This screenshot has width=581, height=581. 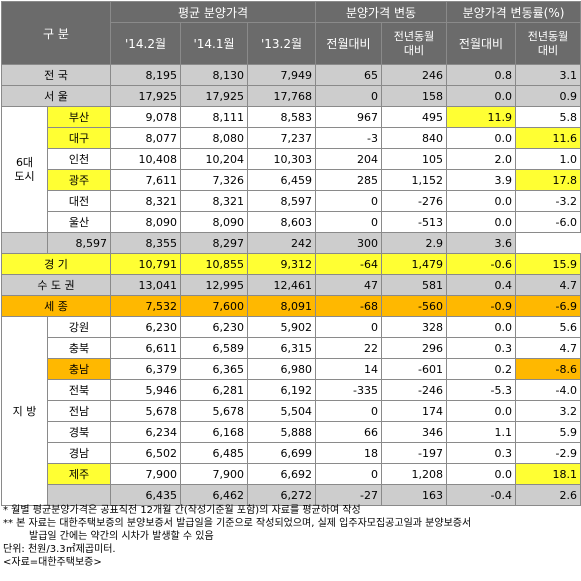 What do you see at coordinates (548, 117) in the screenshot?
I see `cell-value: 5.8` at bounding box center [548, 117].